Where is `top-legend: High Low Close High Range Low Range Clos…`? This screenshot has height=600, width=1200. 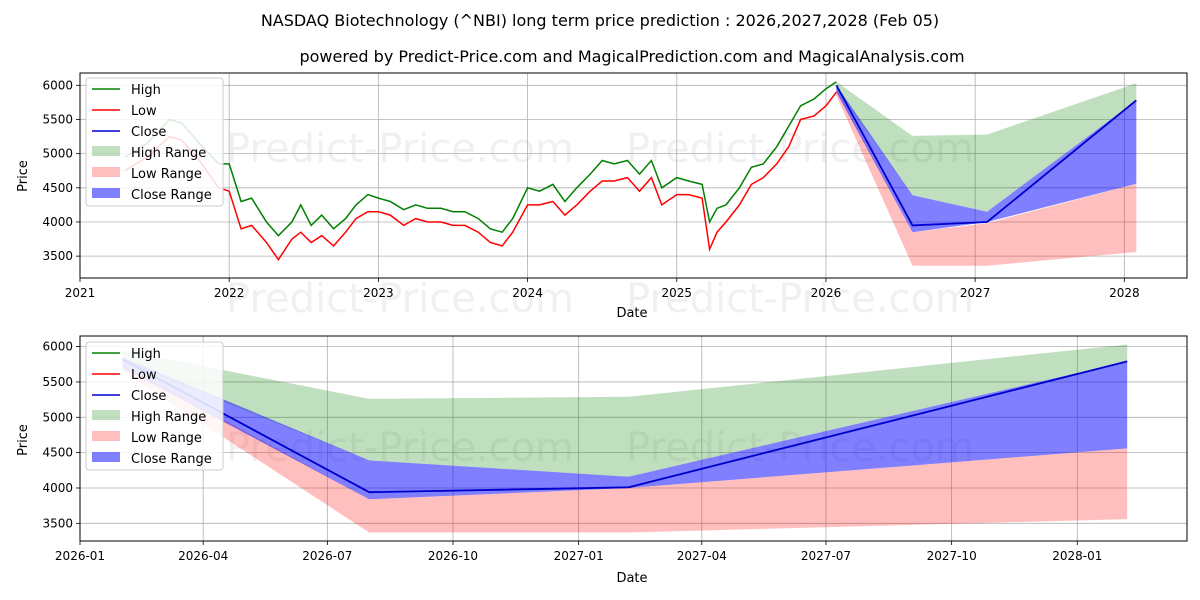
top-legend: High Low Close High Range Low Range Clos… is located at coordinates (154, 142).